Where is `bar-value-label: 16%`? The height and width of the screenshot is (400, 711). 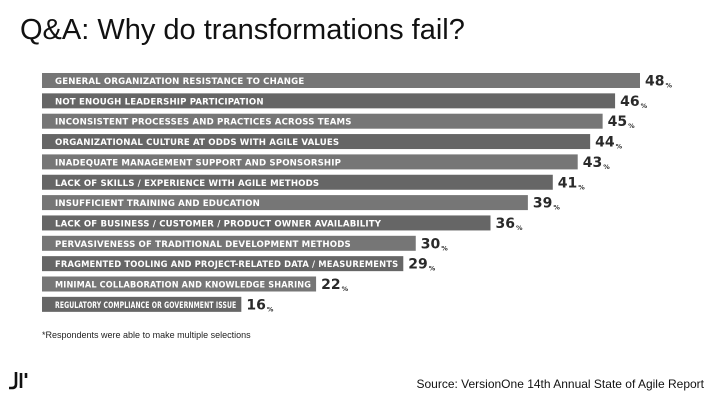
bar-value-label: 16% is located at coordinates (259, 305).